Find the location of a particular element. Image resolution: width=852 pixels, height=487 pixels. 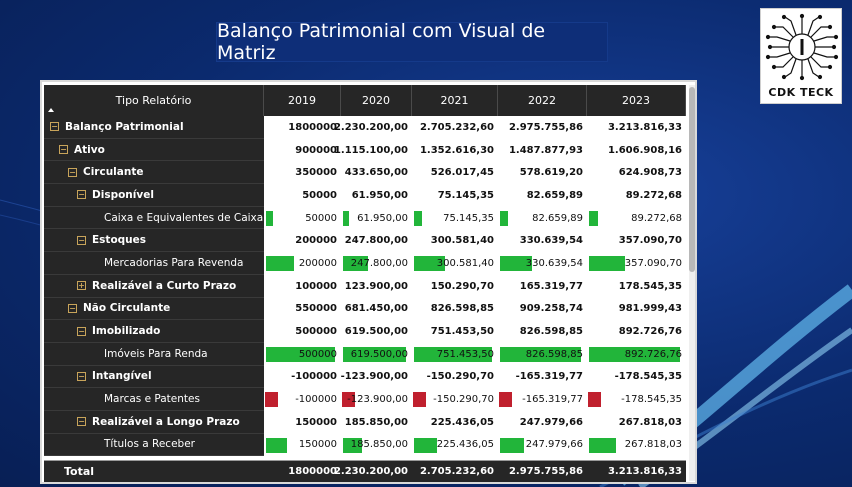

value-cell-2021: 150.290,70 is located at coordinates (455, 286).